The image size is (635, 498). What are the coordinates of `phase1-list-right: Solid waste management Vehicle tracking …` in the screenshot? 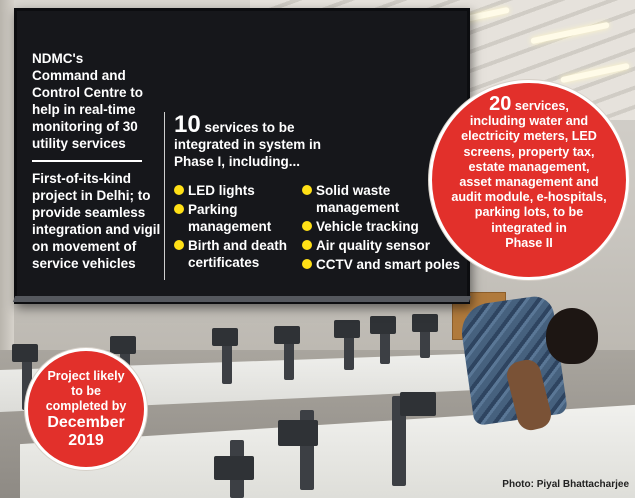 It's located at (383, 228).